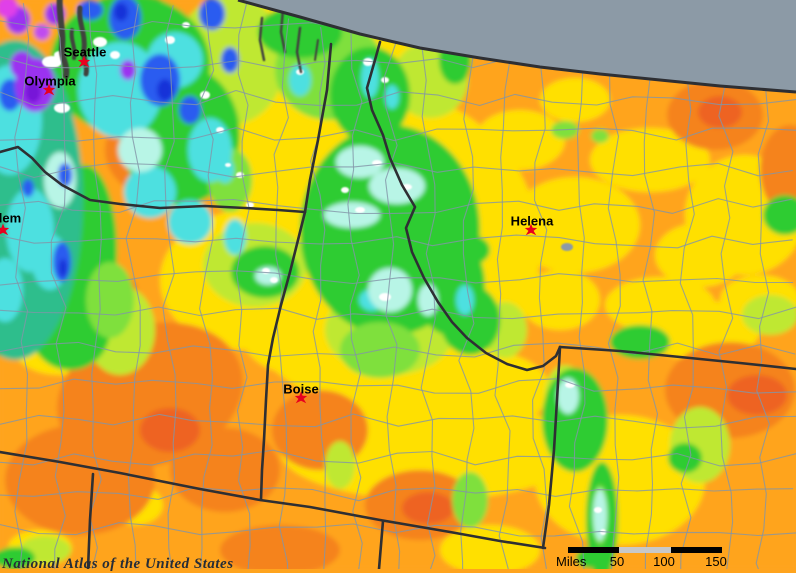 The image size is (796, 573). Describe the element at coordinates (551, 447) in the screenshot. I see `border-id-wy` at that location.